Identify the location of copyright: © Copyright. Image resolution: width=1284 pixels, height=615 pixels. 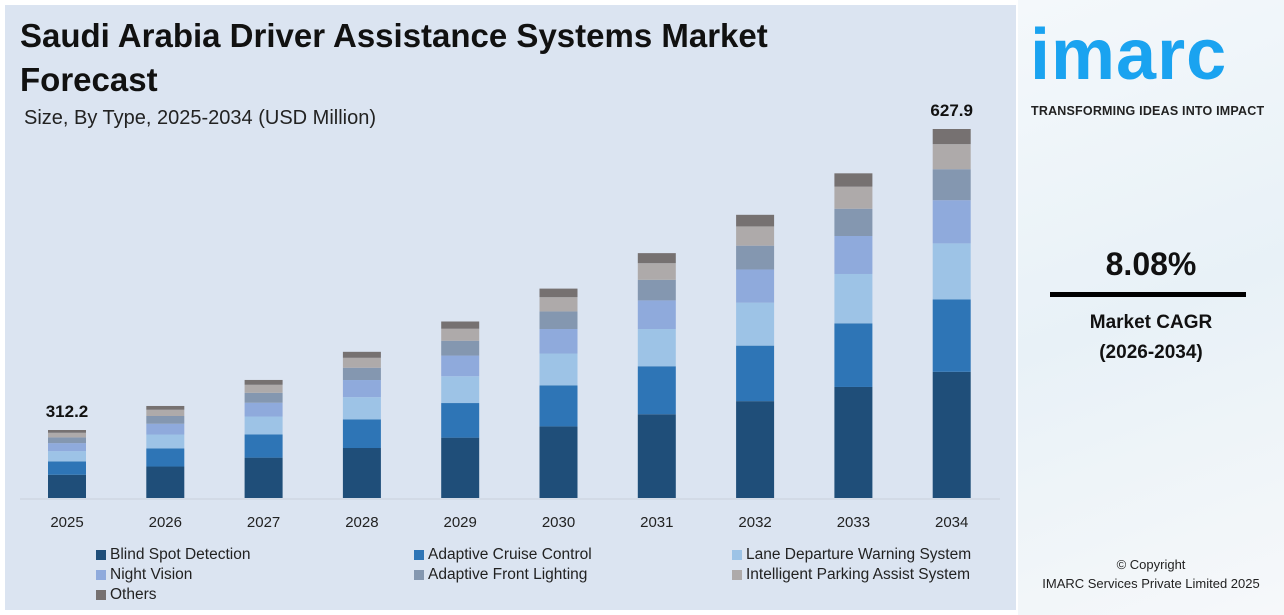
(1151, 564).